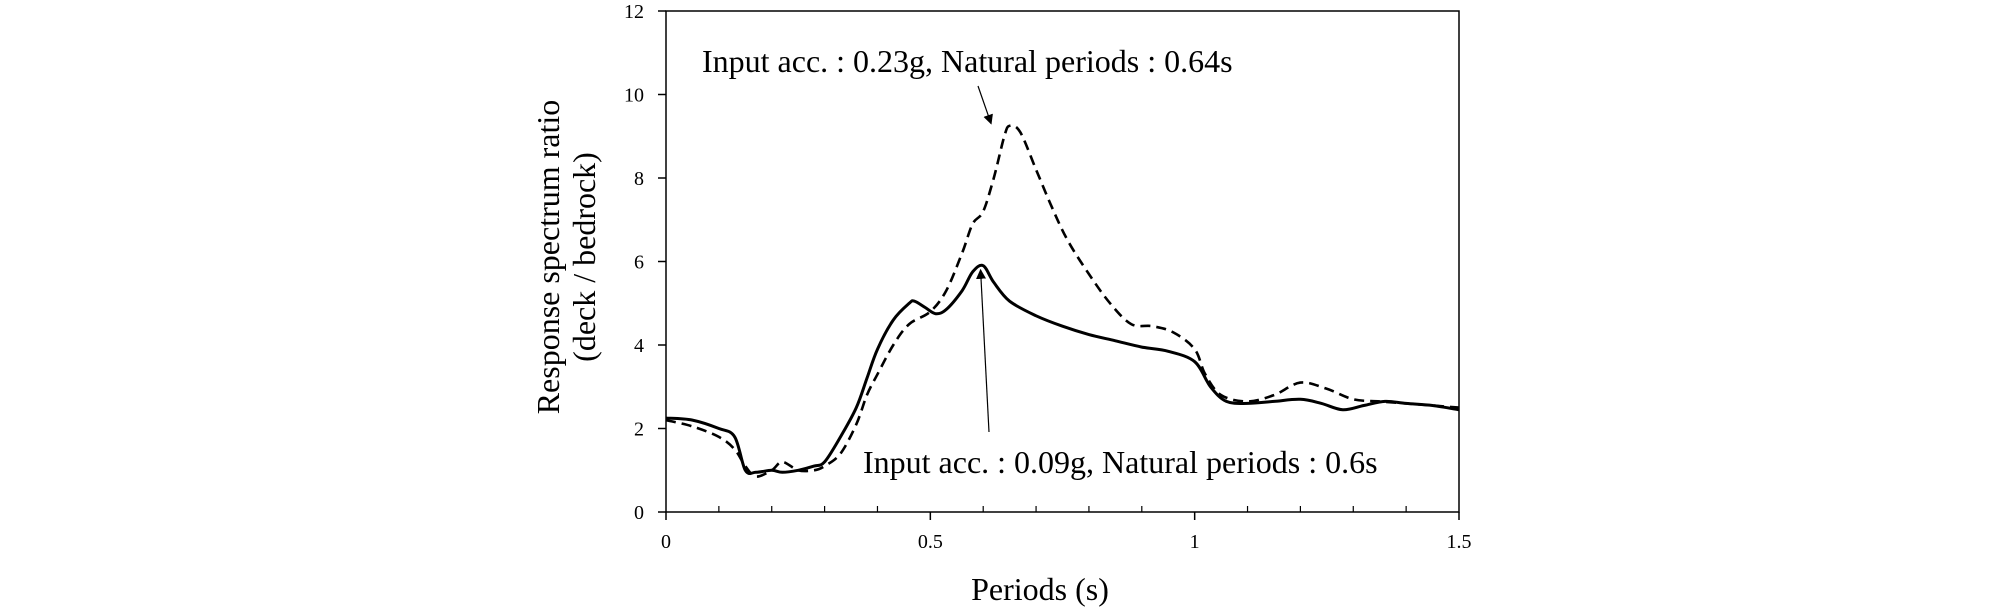 The width and height of the screenshot is (2008, 614). Describe the element at coordinates (639, 179) in the screenshot. I see `y-tick-label: 8` at that location.